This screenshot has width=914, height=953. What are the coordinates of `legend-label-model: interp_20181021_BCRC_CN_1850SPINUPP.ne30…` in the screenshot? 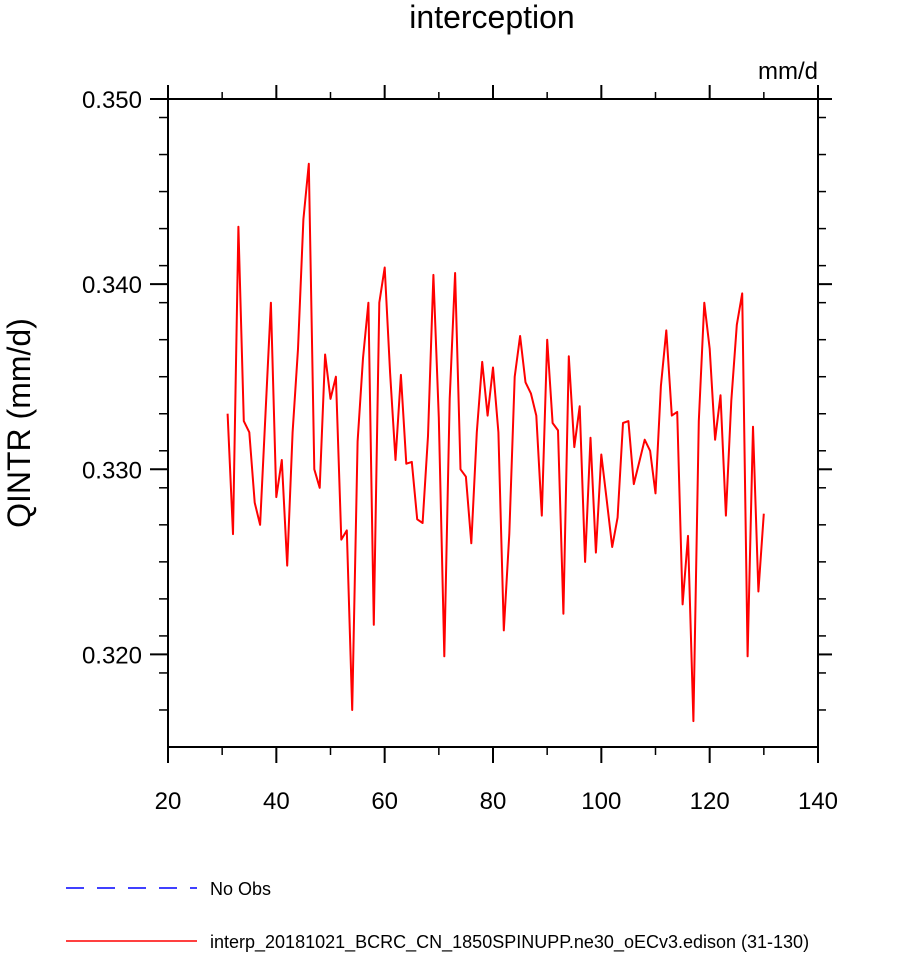 It's located at (509, 942).